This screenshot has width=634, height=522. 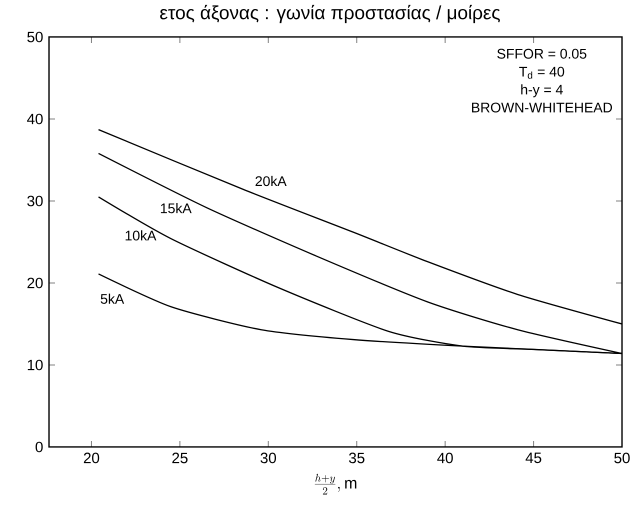 What do you see at coordinates (271, 181) in the screenshot?
I see `series-label: 20kA` at bounding box center [271, 181].